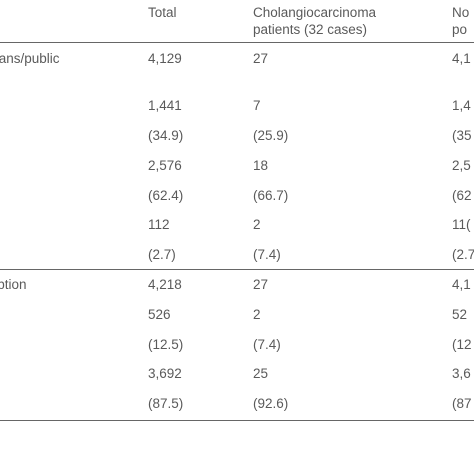 The width and height of the screenshot is (474, 474). Describe the element at coordinates (165, 58) in the screenshot. I see `cell-total: 4,129` at that location.